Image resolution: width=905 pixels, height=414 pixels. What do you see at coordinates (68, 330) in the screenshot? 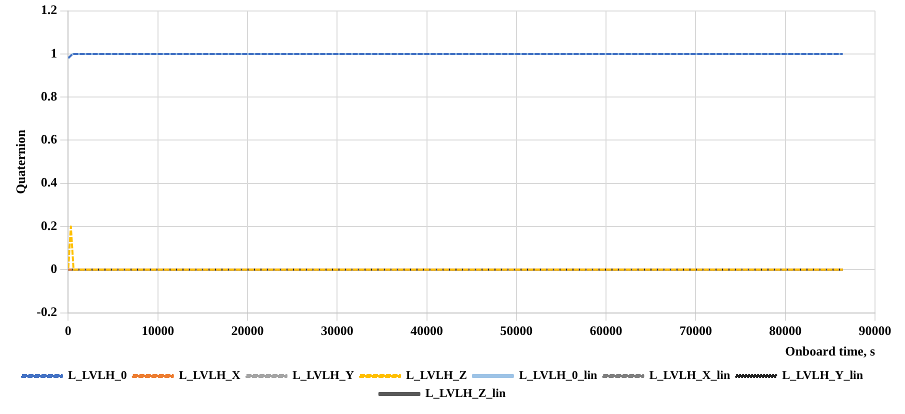
I see `x-tick-label: 0` at bounding box center [68, 330].